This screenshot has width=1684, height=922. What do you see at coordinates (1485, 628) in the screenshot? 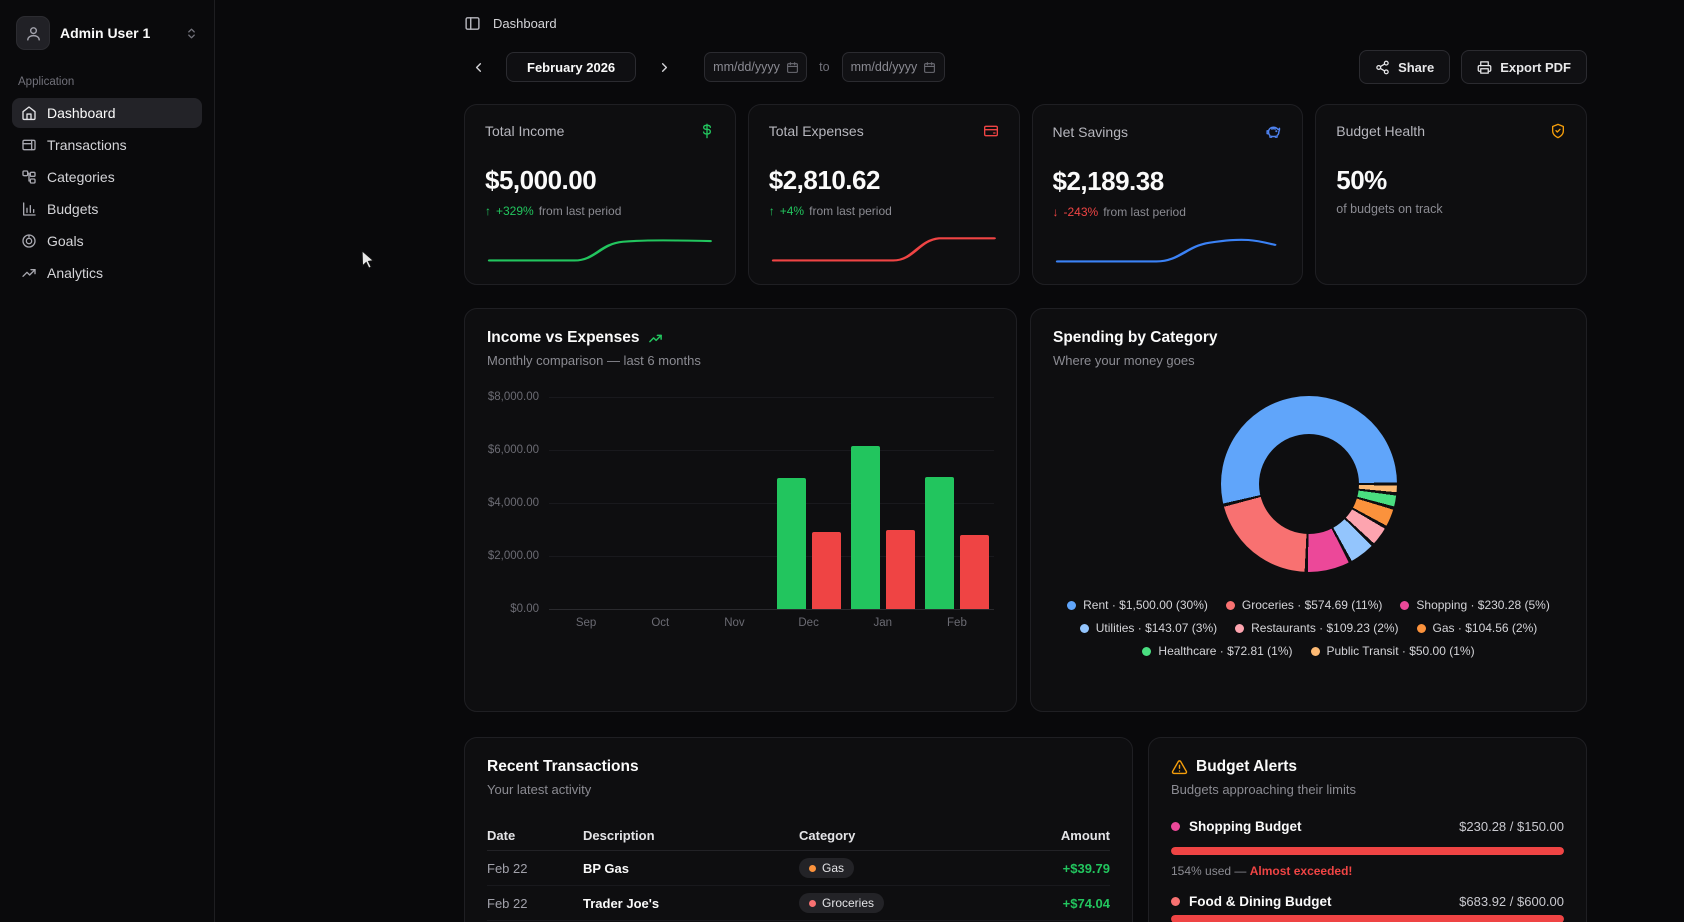
I see `legend-label: Gas · $104.56 (2%)` at bounding box center [1485, 628].